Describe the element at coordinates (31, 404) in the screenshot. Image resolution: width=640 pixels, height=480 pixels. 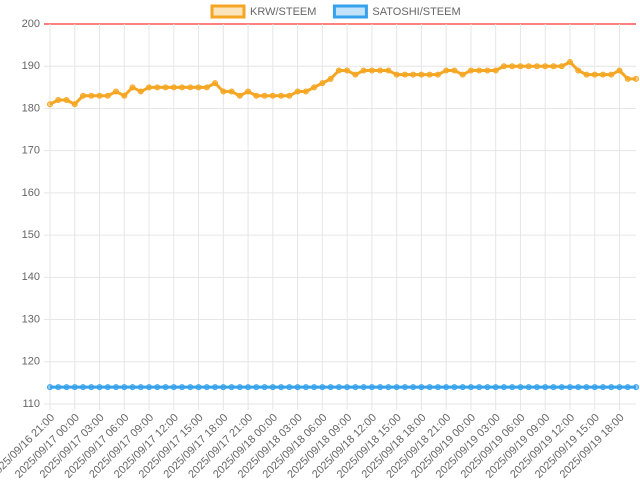
I see `y-tick-label: 110` at that location.